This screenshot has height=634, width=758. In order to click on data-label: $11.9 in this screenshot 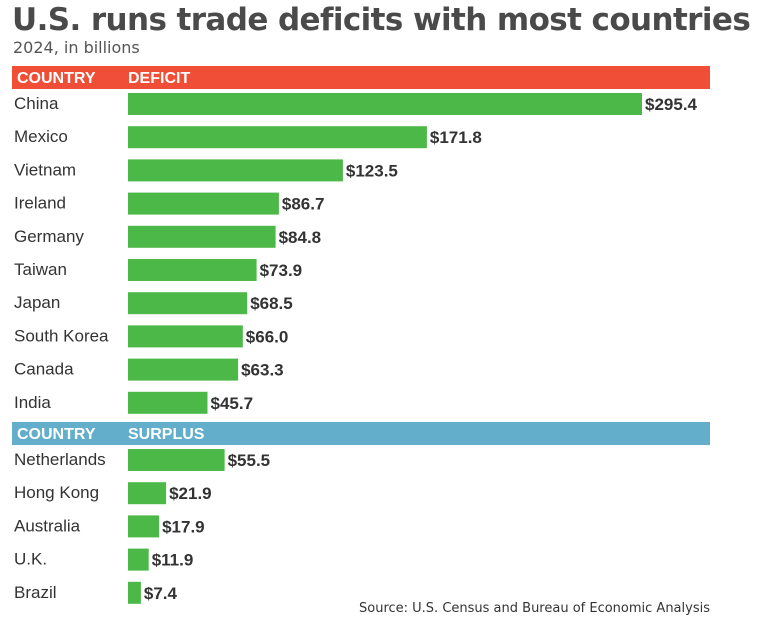, I will do `click(173, 560)`.